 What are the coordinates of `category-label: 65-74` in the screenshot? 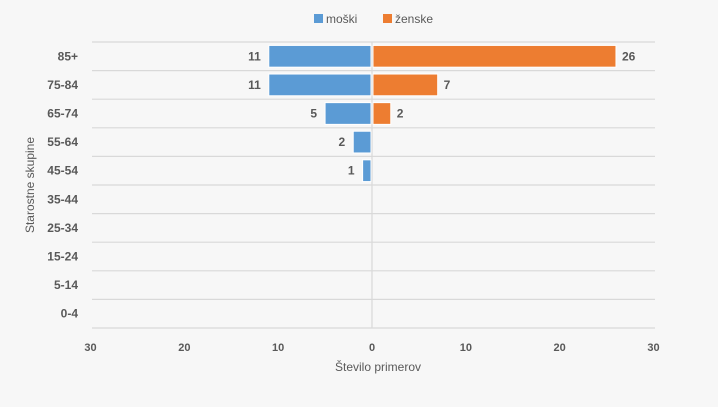 It's located at (62, 114).